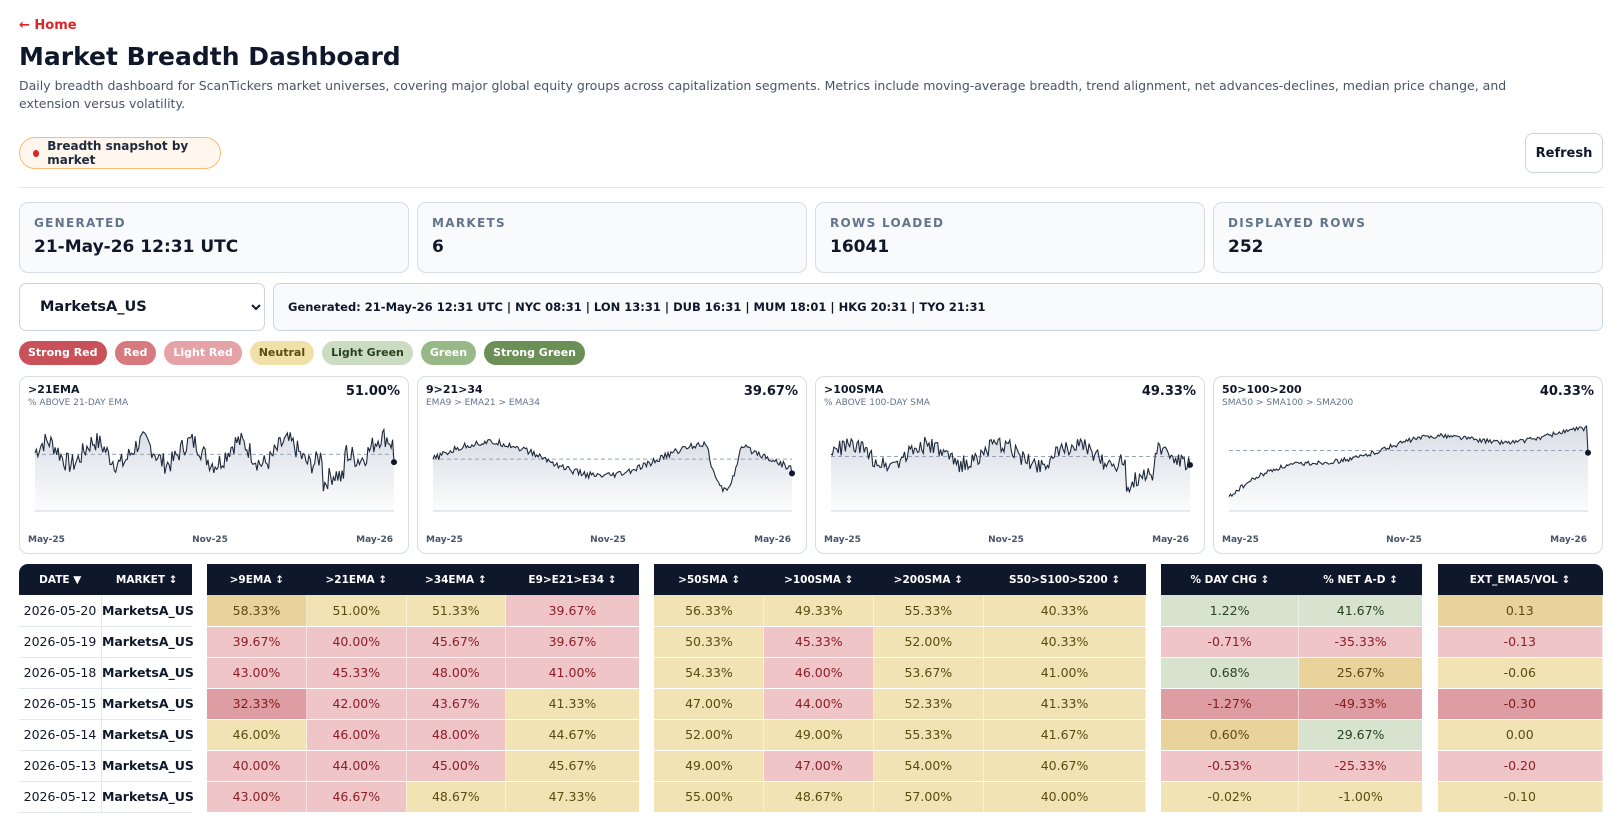 This screenshot has height=817, width=1614. What do you see at coordinates (612, 237) in the screenshot?
I see `stat-card-markets: MARKETS 6` at bounding box center [612, 237].